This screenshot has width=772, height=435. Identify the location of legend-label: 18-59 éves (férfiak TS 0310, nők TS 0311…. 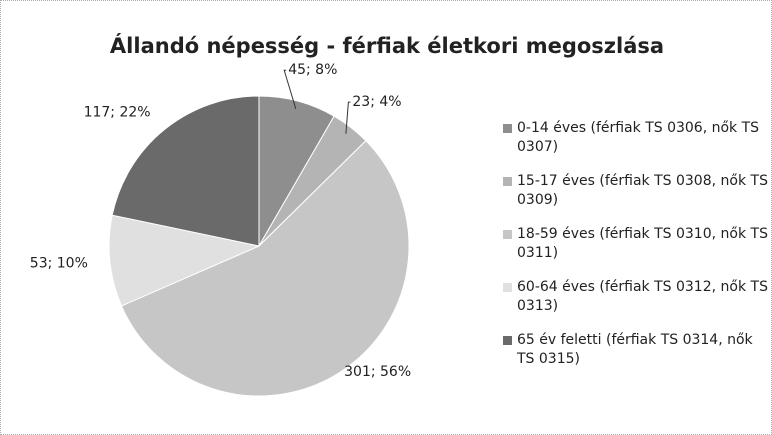
(642, 243).